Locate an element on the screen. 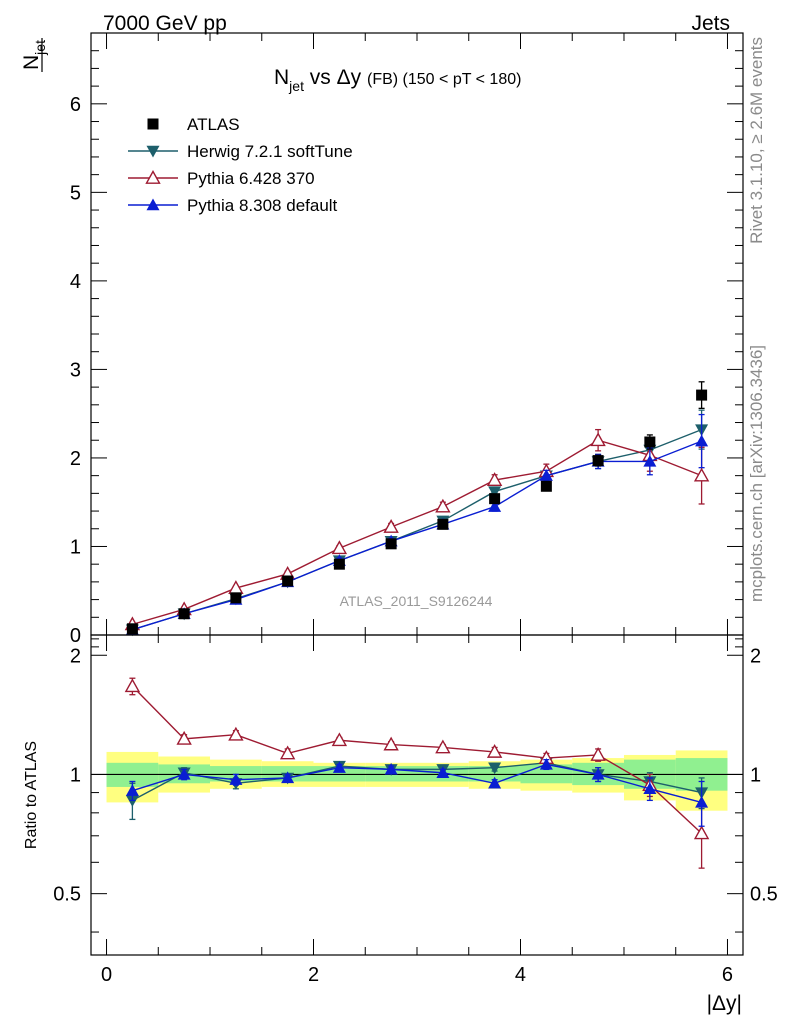  ratio-y-tick-label: 2 is located at coordinates (75, 656).